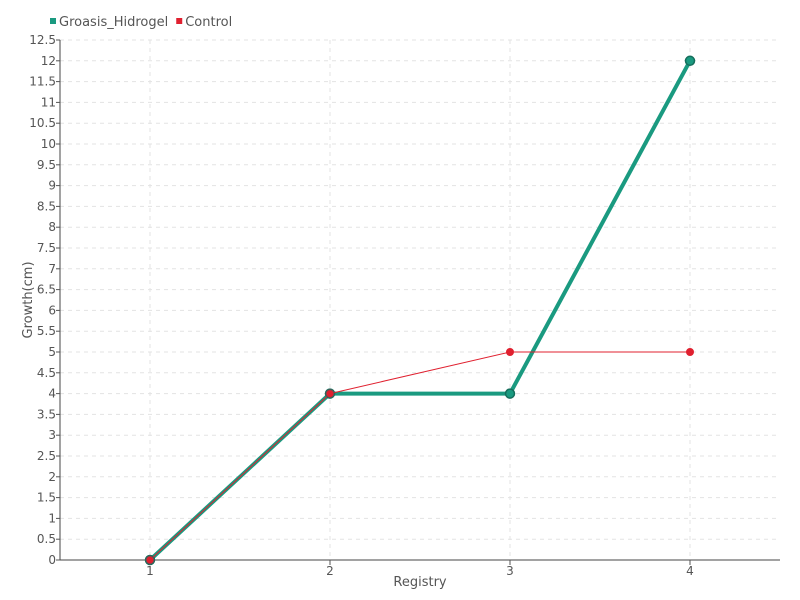  I want to click on y-tick-label: 1.5, so click(46, 498).